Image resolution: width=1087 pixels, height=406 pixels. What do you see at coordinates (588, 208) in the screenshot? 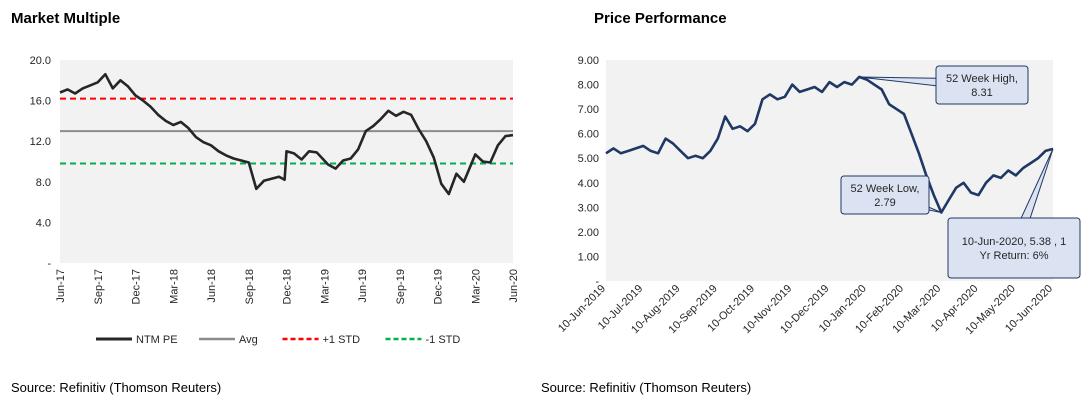
I see `y-tick-label: 3.00` at bounding box center [588, 208].